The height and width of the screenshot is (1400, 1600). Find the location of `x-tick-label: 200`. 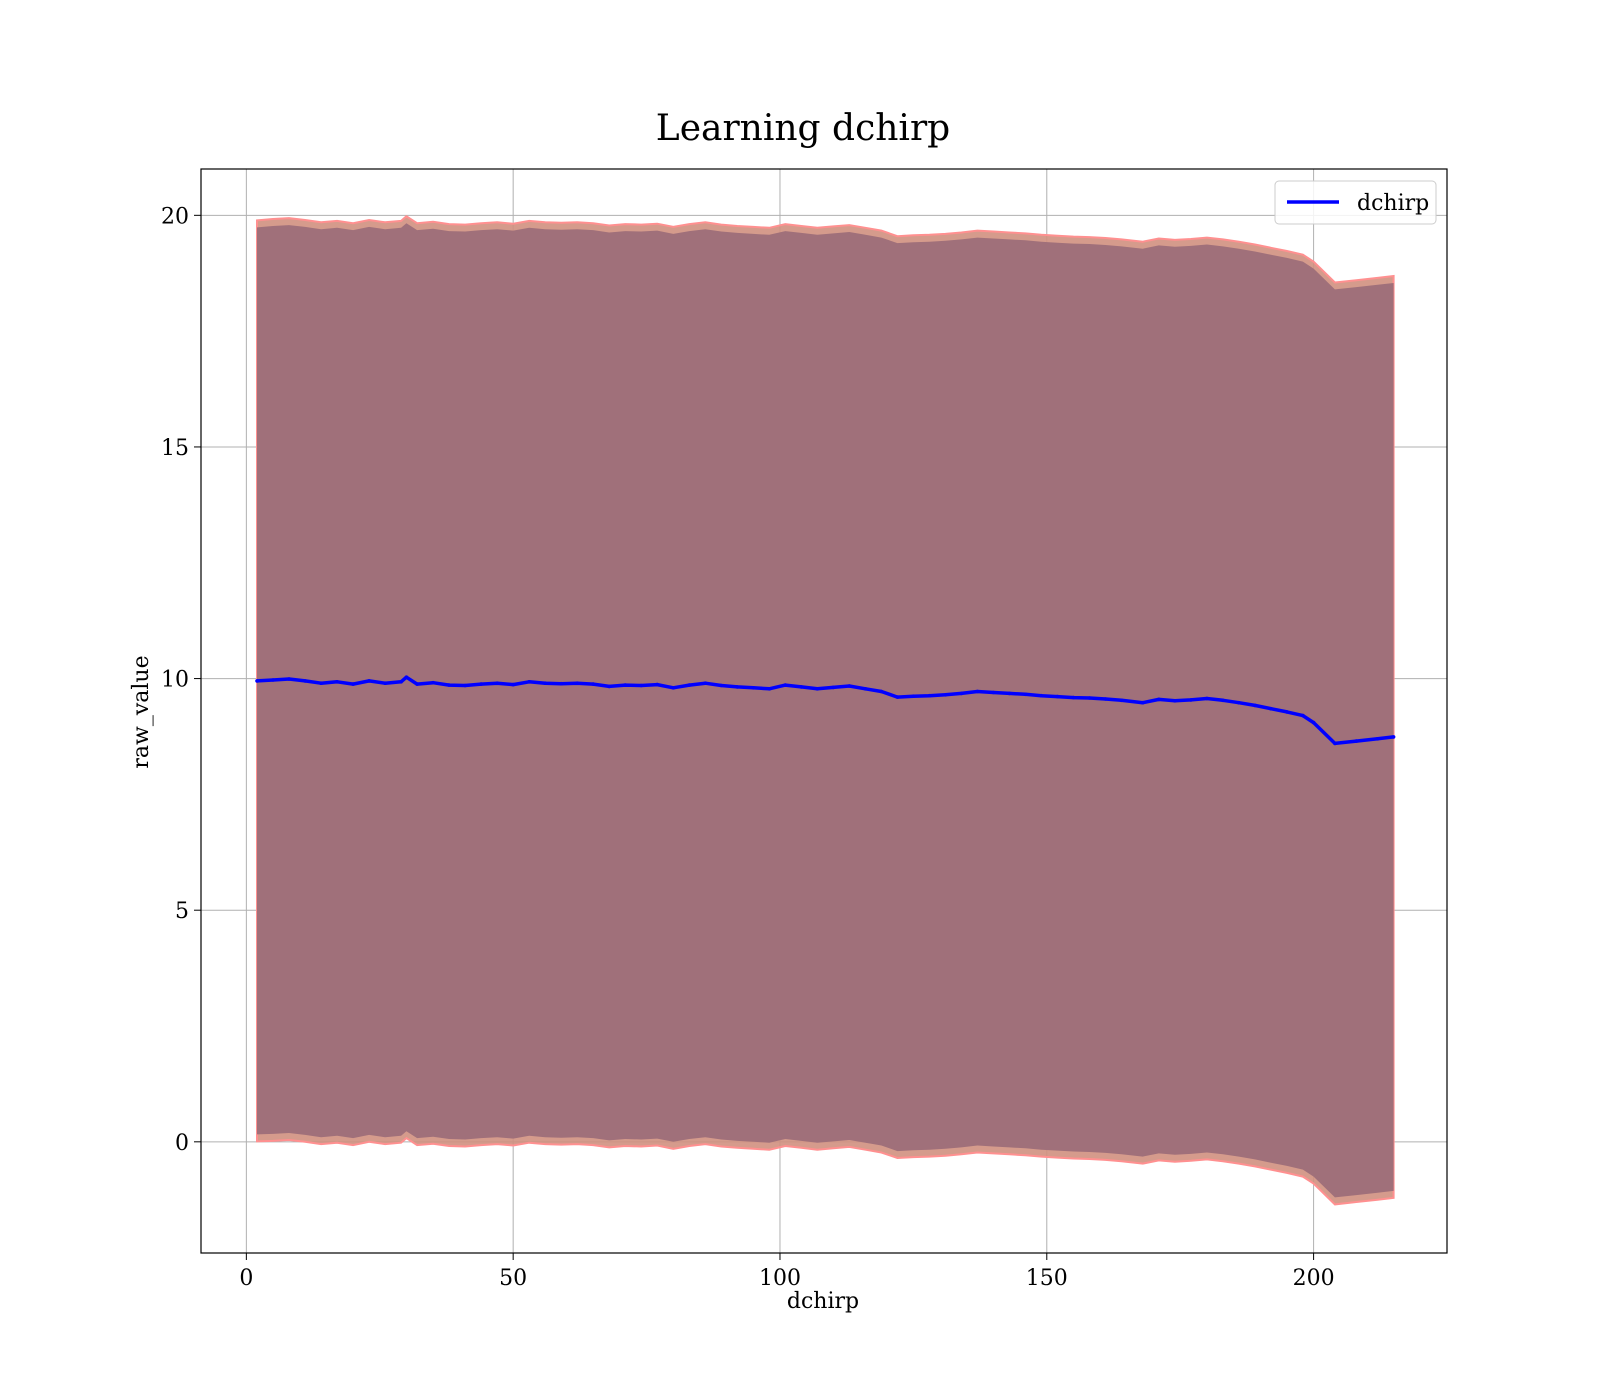

x-tick-label: 200 is located at coordinates (1314, 1278).